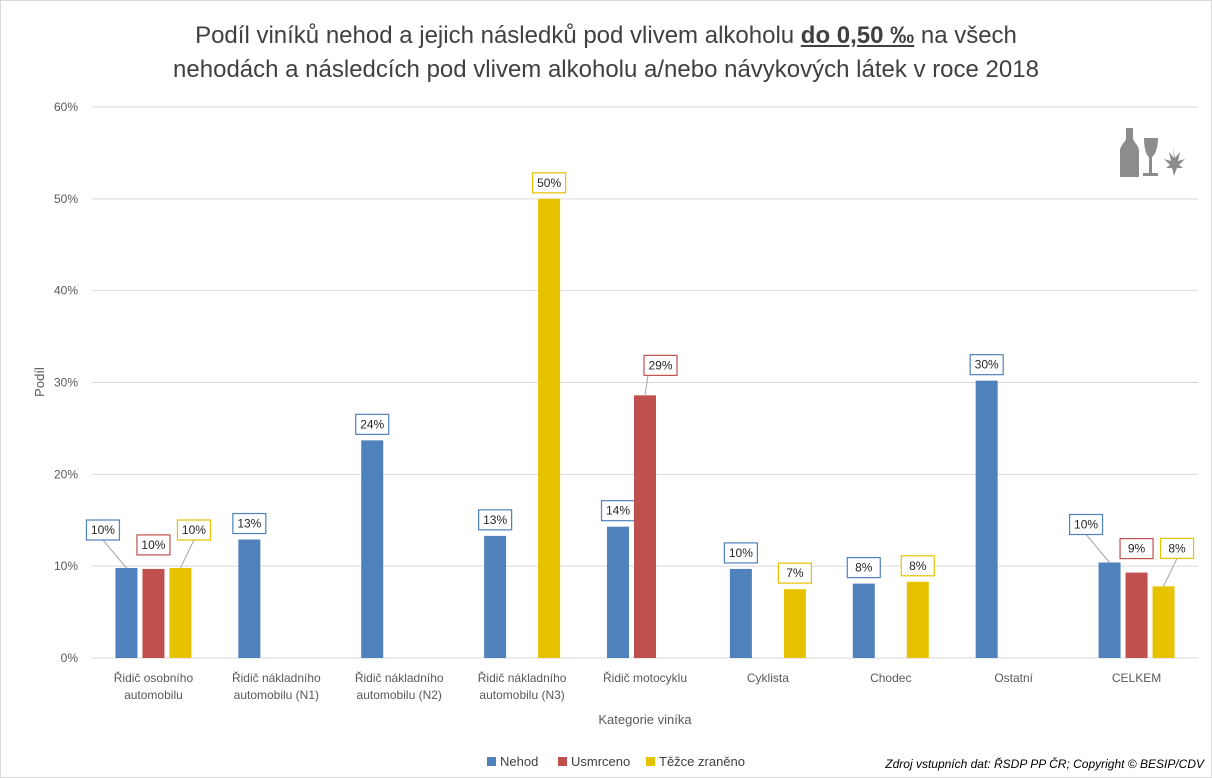  I want to click on legend-tezce-zraneno: Těžce zraněno, so click(695, 761).